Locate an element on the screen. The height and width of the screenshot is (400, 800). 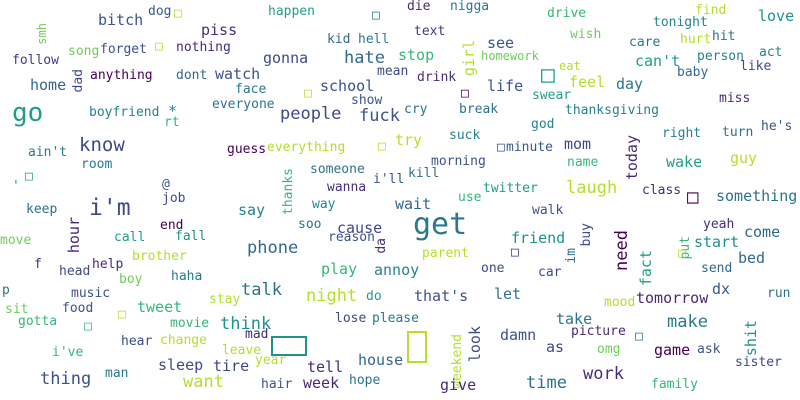
cloud-word: send is located at coordinates (717, 268).